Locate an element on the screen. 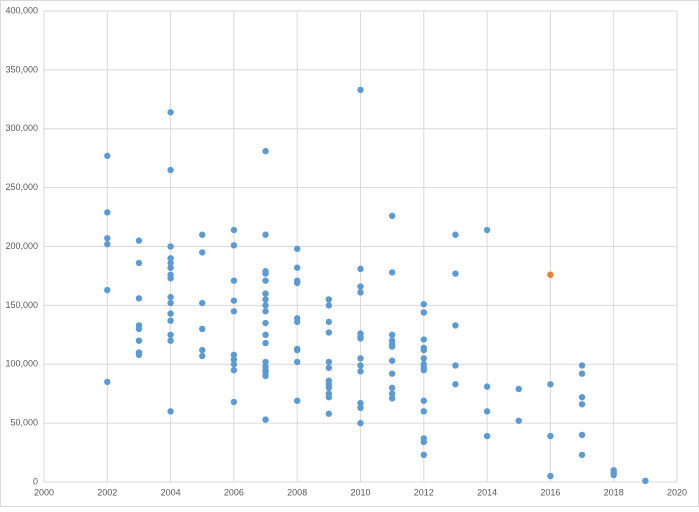  x-tick-label: 2018 is located at coordinates (614, 492).